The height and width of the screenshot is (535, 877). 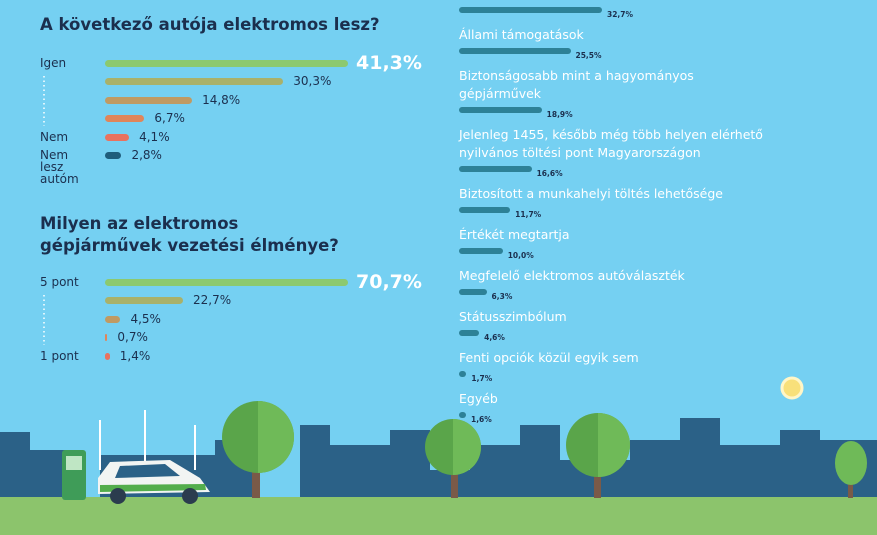 I want to click on bar-row: 18,9%, so click(x=624, y=111).